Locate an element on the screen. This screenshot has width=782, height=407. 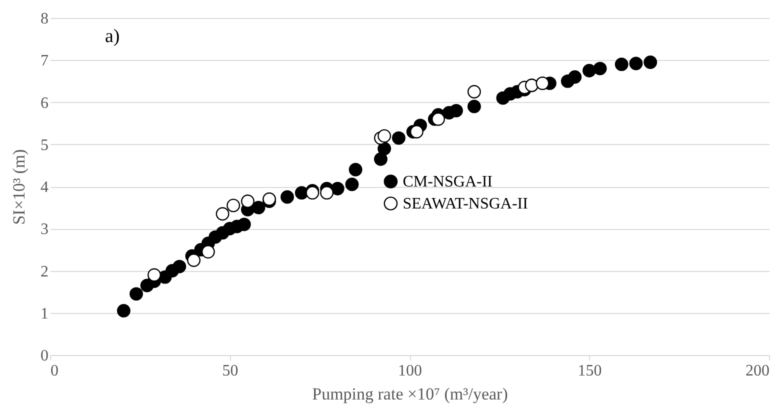
x-axis-title: Pumping rate ×10⁷ (m³/year) is located at coordinates (410, 394).